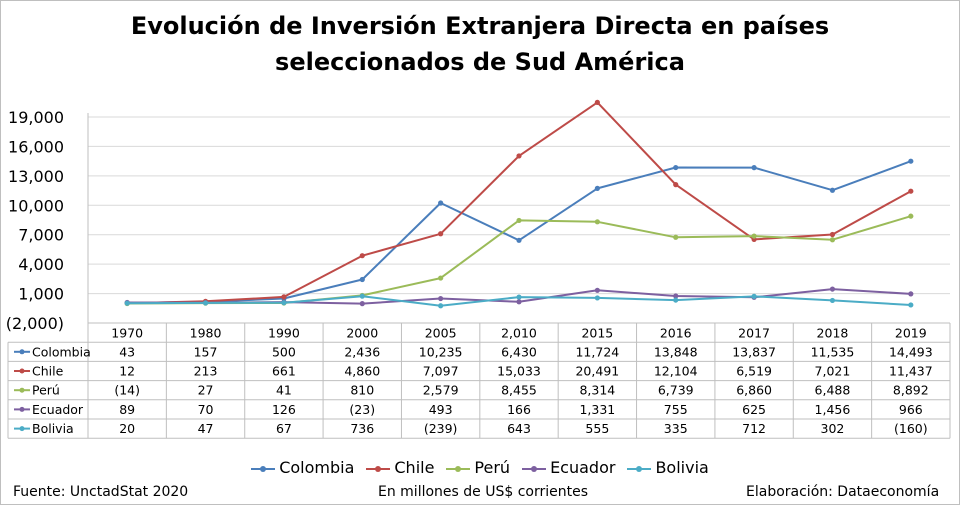 The height and width of the screenshot is (505, 960). I want to click on table-value: 126, so click(284, 409).